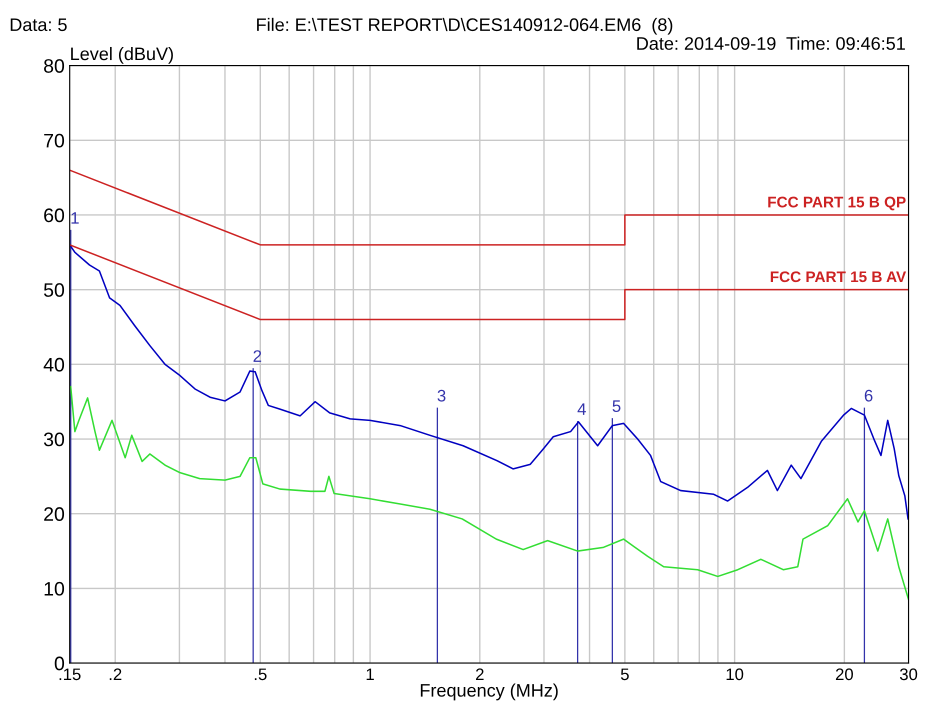  I want to click on annotation: 3, so click(442, 396).